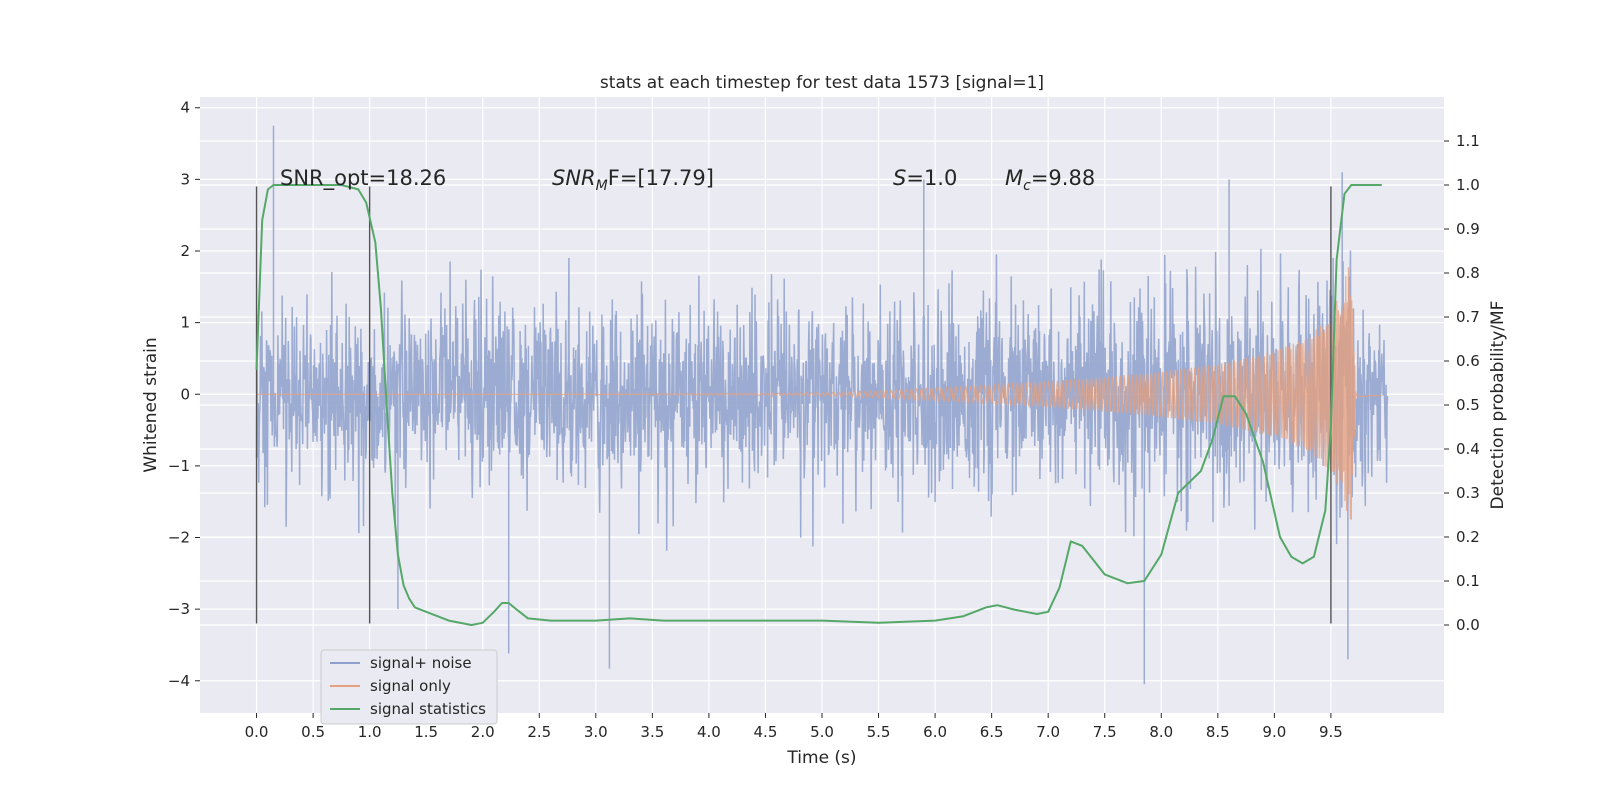  What do you see at coordinates (179, 609) in the screenshot?
I see `y-tick-label: −3` at bounding box center [179, 609].